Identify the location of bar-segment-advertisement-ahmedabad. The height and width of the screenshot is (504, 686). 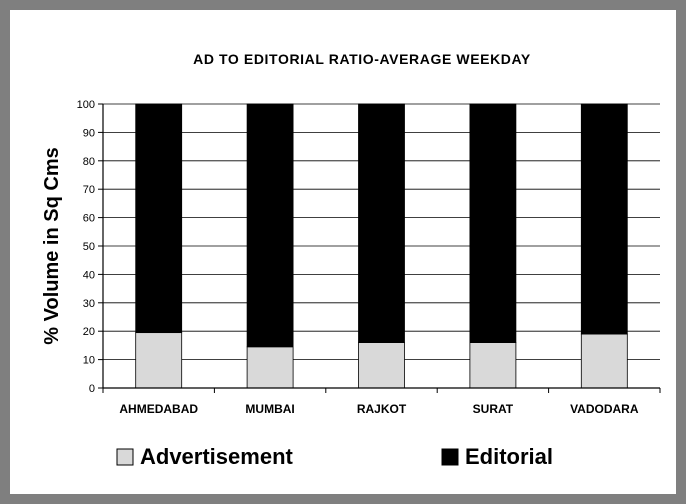
(159, 360).